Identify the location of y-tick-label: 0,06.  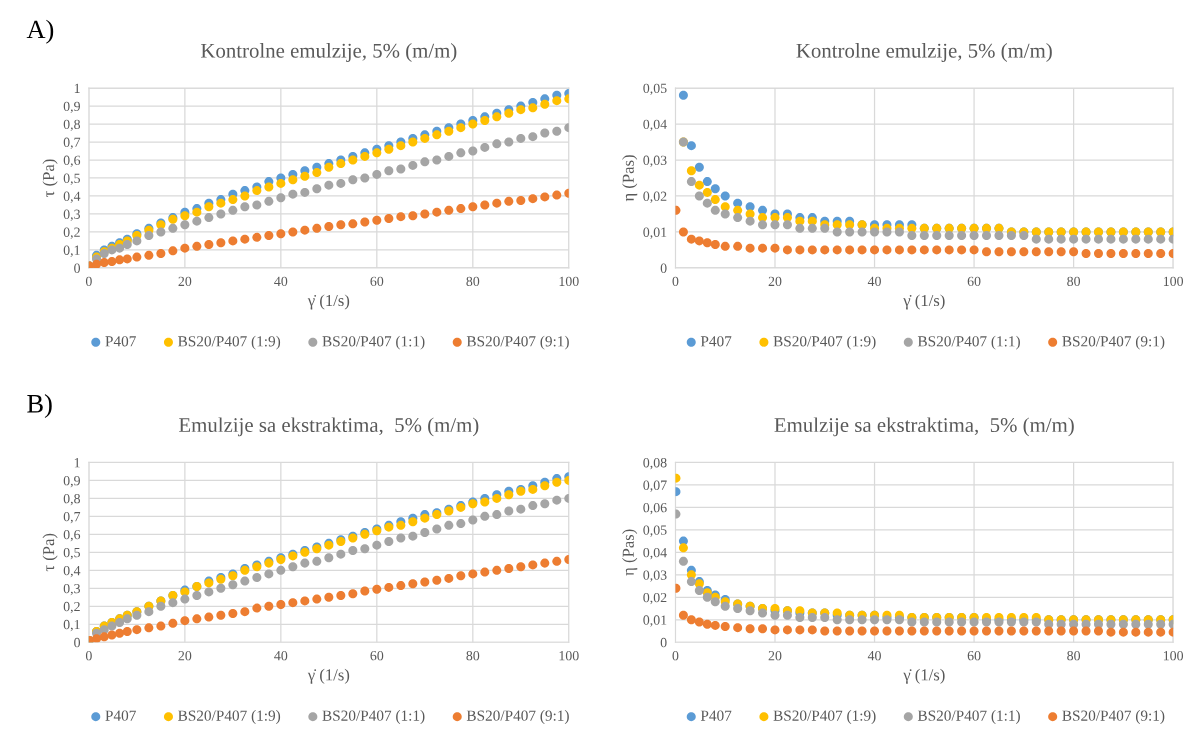
(655, 508).